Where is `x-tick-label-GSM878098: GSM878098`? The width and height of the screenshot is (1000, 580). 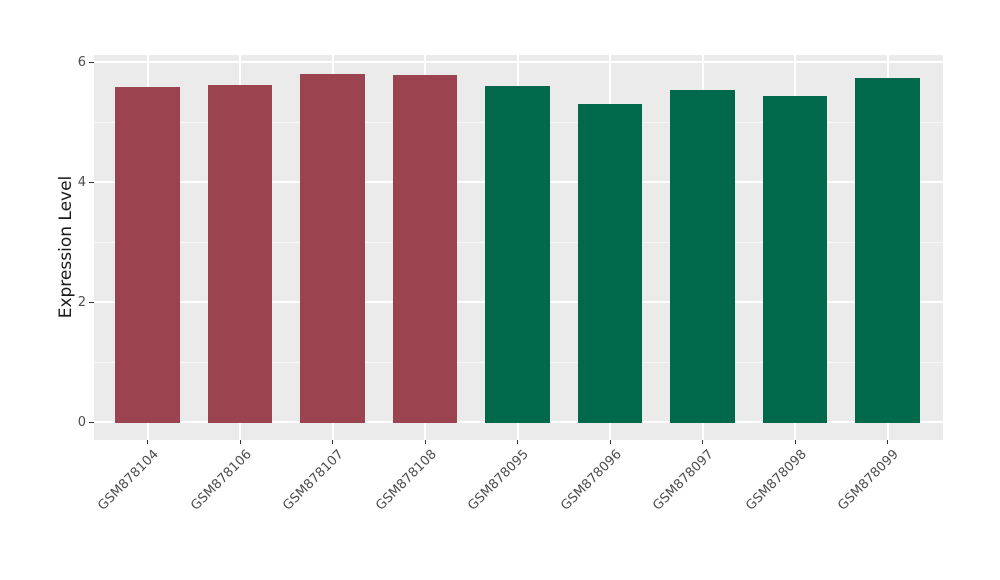
x-tick-label-GSM878098: GSM878098 is located at coordinates (776, 480).